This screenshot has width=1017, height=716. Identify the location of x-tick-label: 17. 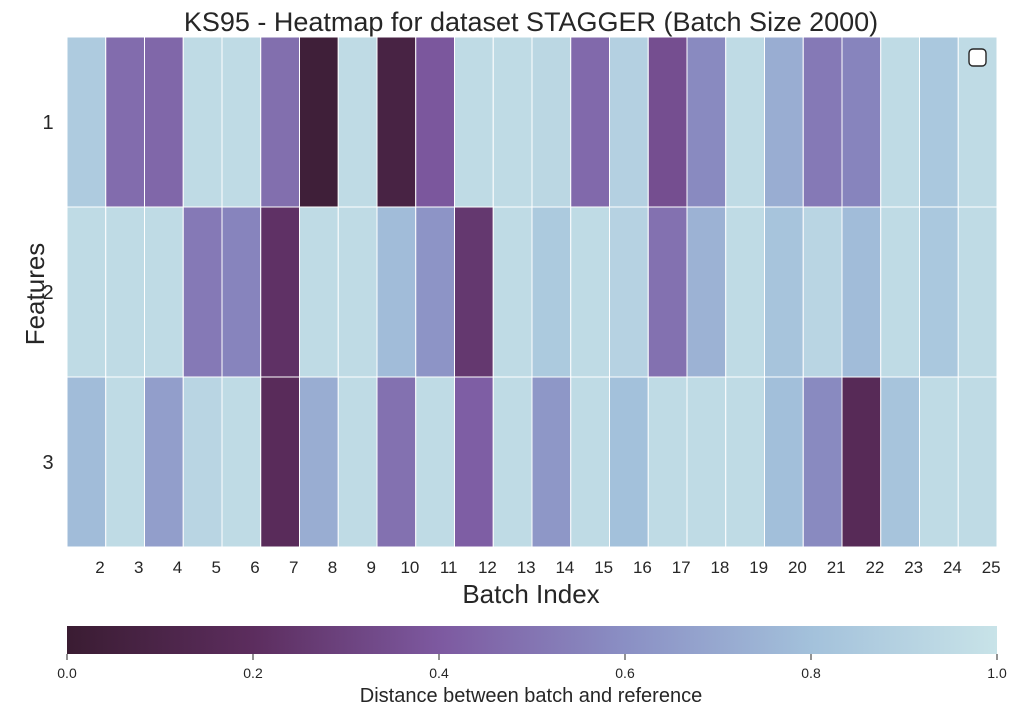
(681, 567).